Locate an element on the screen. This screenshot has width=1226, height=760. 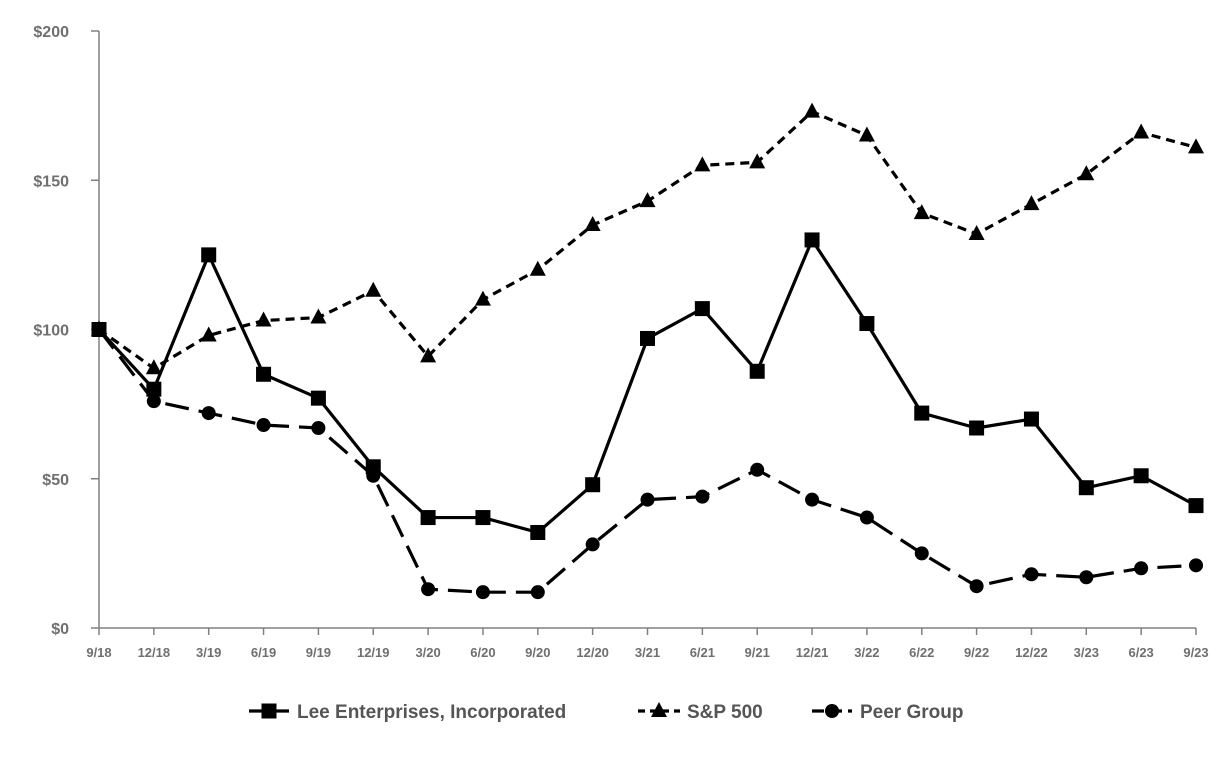
x-tick-label: 6/22 is located at coordinates (921, 652).